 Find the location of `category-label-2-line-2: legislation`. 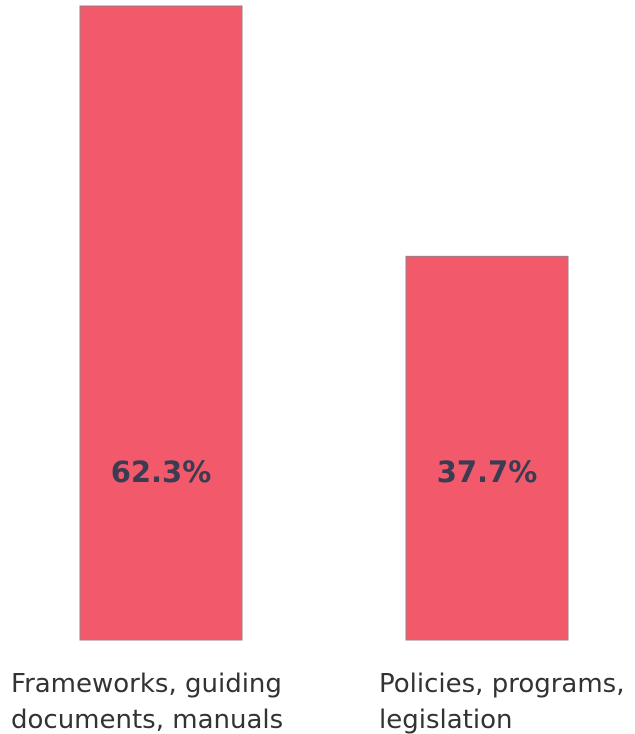

category-label-2-line-2: legislation is located at coordinates (445, 719).